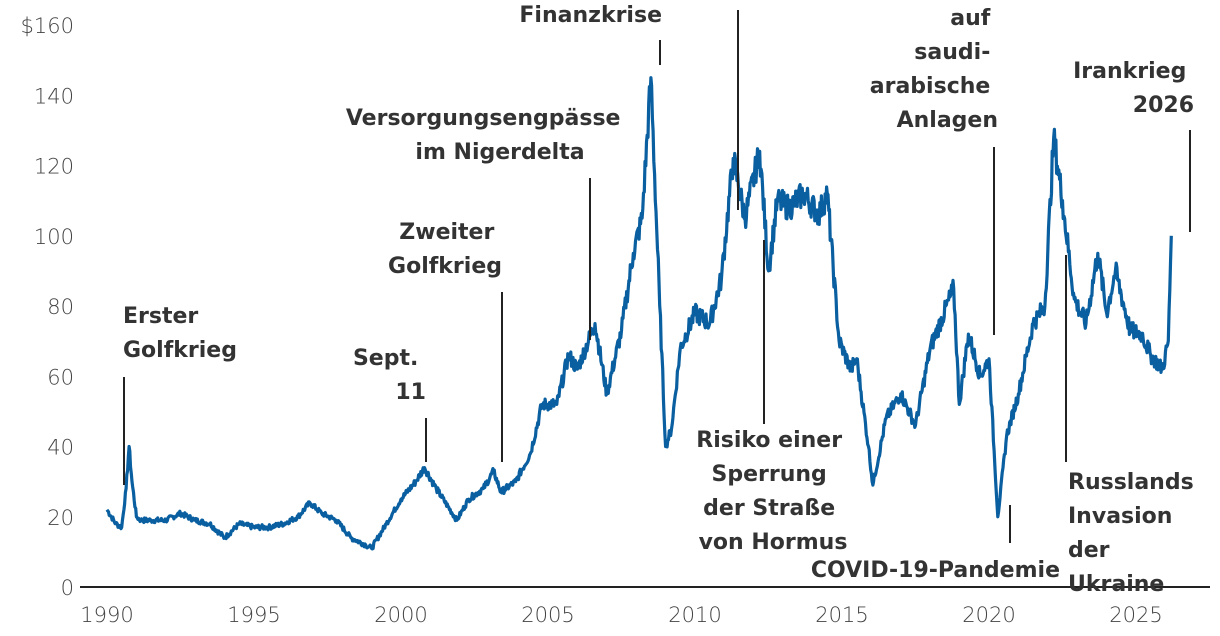 This screenshot has height=636, width=1220. Describe the element at coordinates (547, 615) in the screenshot. I see `x-tick-label: 2005` at that location.